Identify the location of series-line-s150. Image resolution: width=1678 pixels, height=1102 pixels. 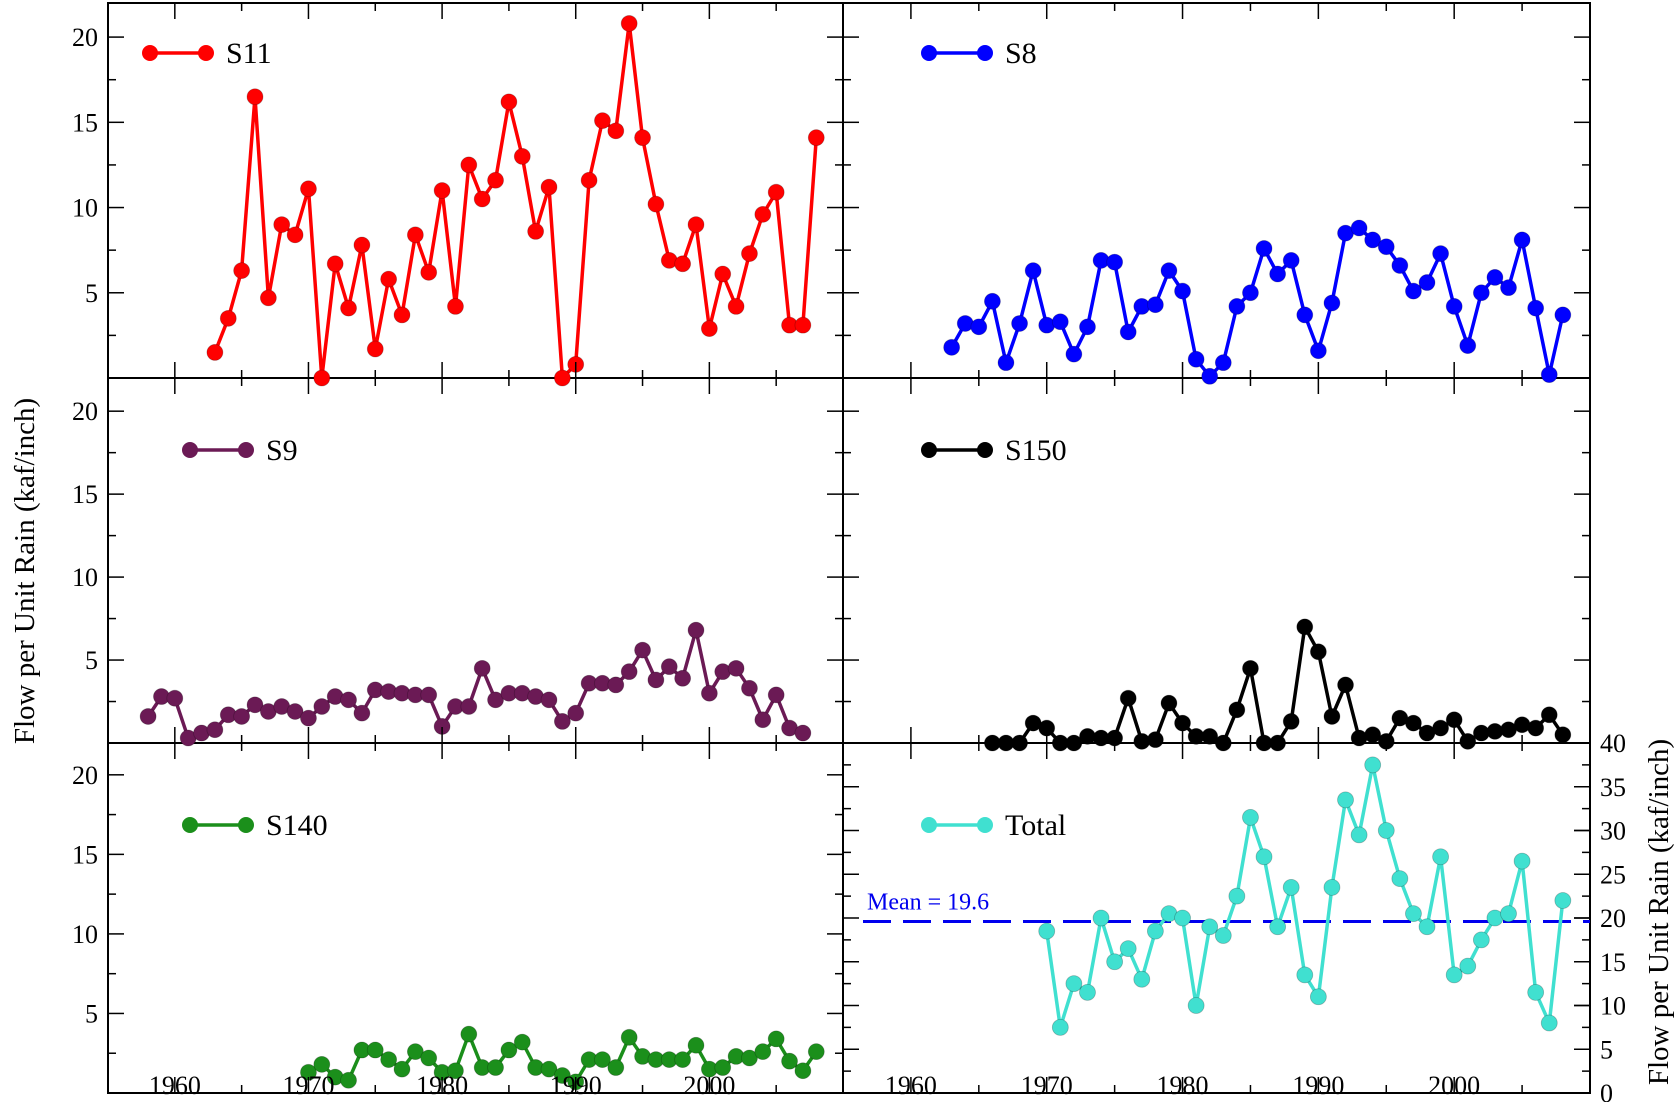
(1278, 685).